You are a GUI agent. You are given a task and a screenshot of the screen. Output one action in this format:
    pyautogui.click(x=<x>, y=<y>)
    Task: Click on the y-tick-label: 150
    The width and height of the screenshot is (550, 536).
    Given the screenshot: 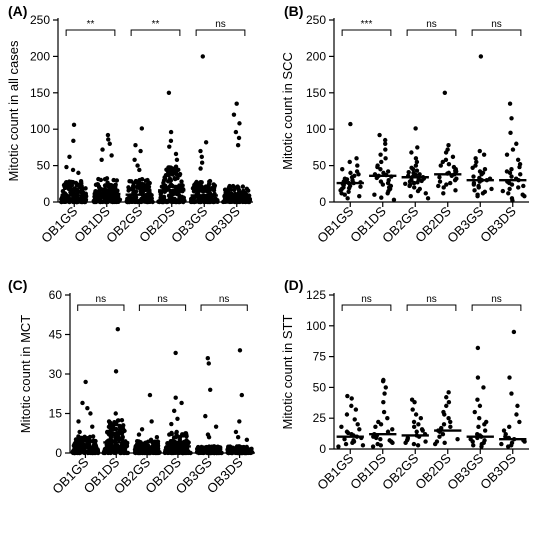 What is the action you would take?
    pyautogui.click(x=316, y=93)
    